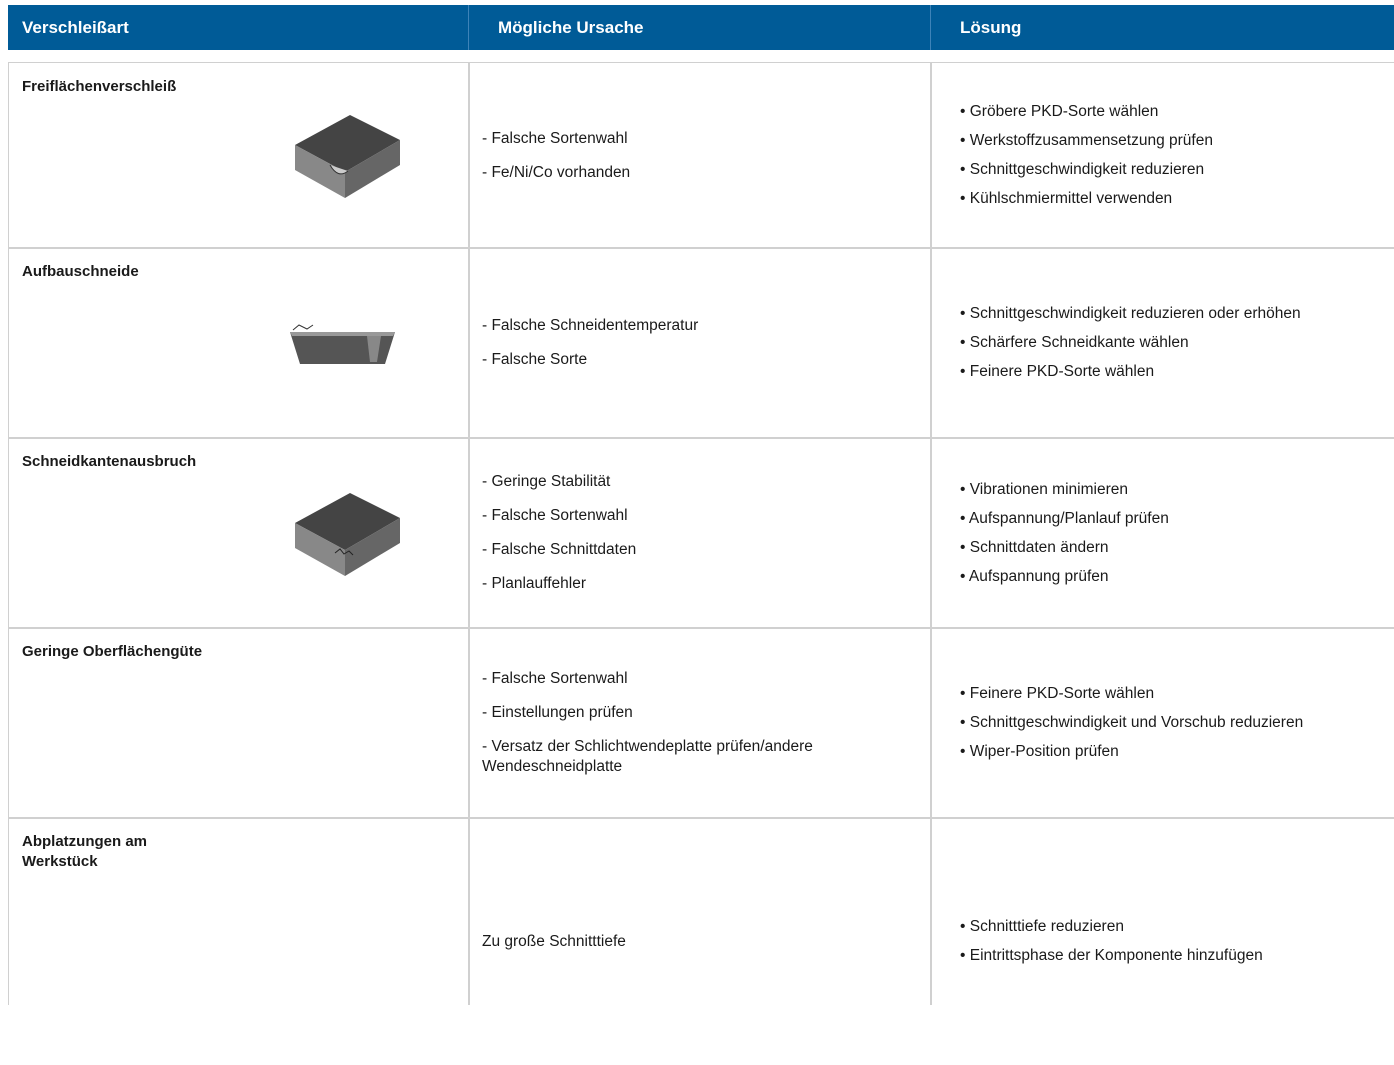  Describe the element at coordinates (1034, 576) in the screenshot. I see `solution-item: • Aufspannung prüfen` at that location.